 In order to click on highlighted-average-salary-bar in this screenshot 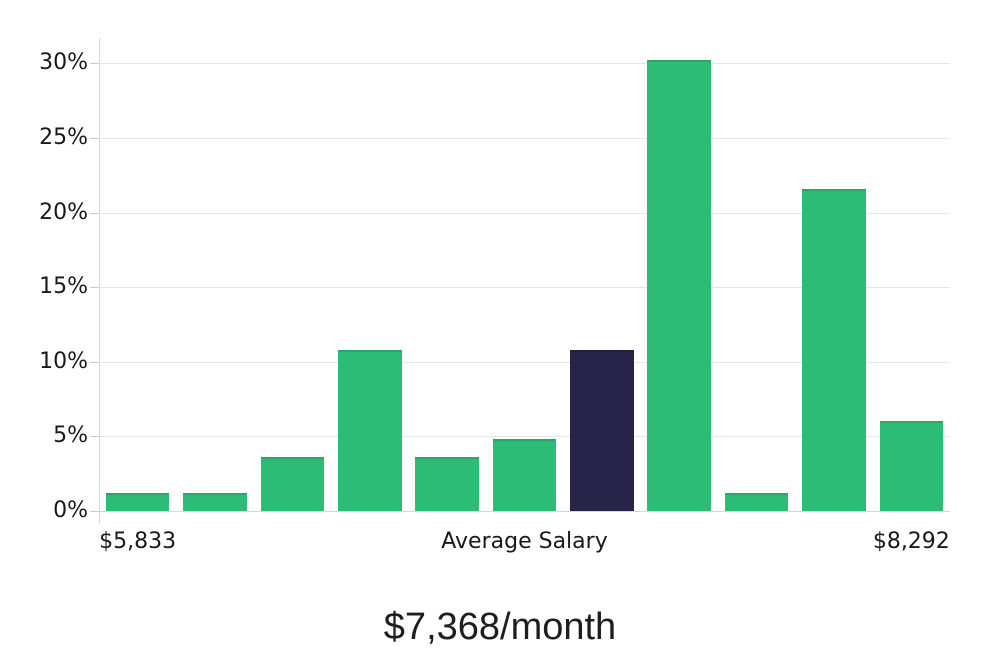, I will do `click(602, 430)`.